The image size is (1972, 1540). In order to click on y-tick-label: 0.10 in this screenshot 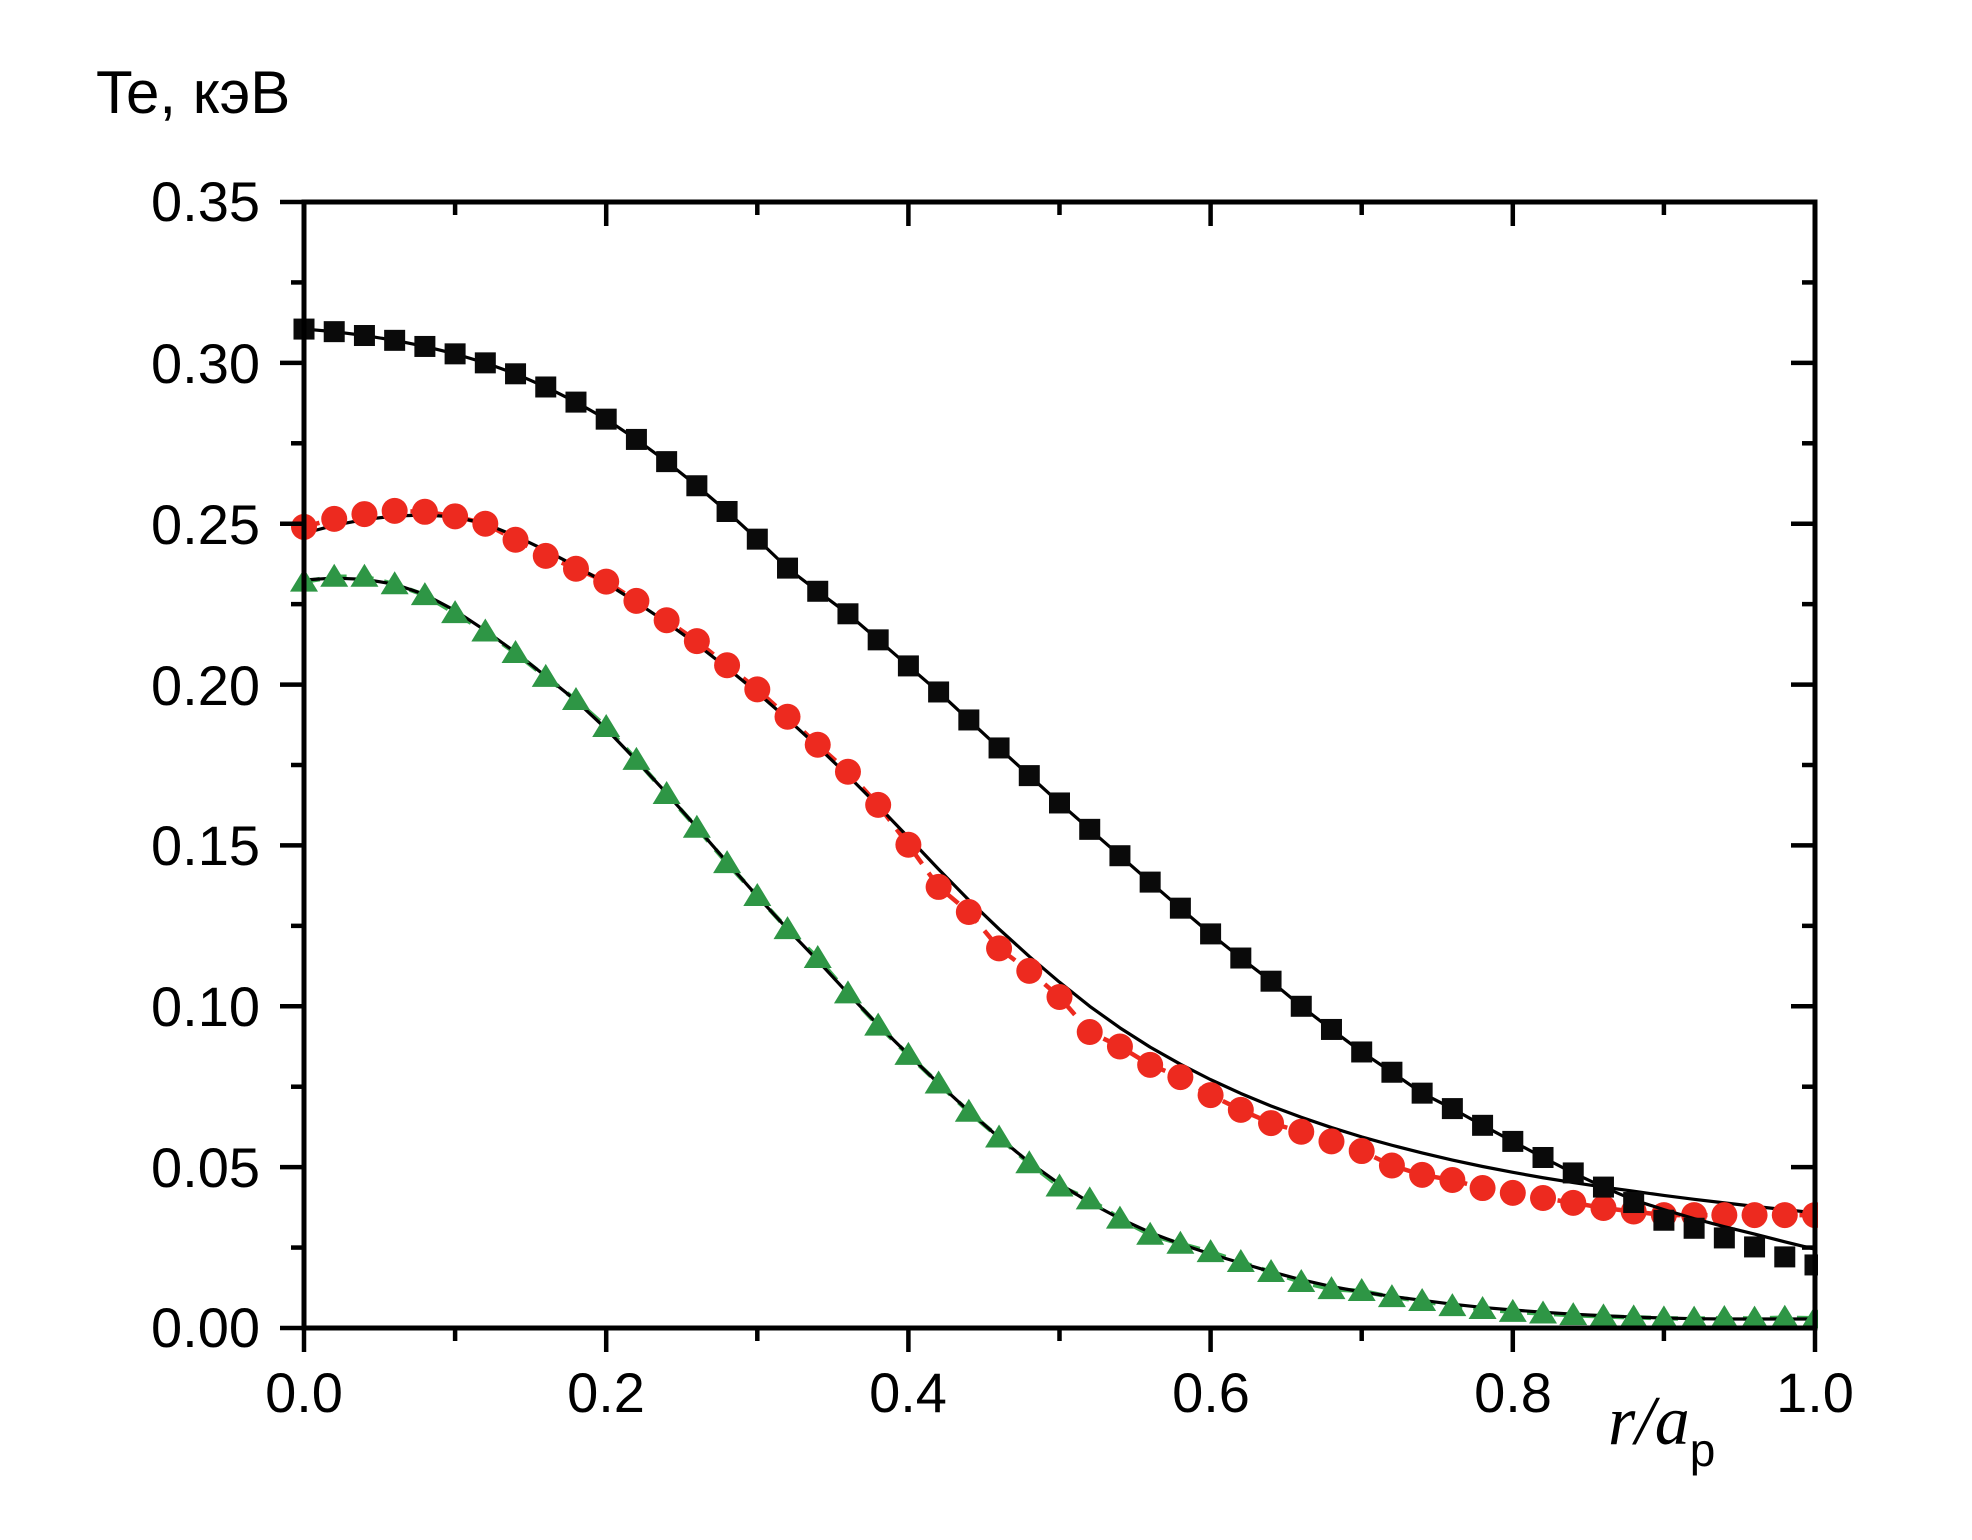, I will do `click(205, 1006)`.